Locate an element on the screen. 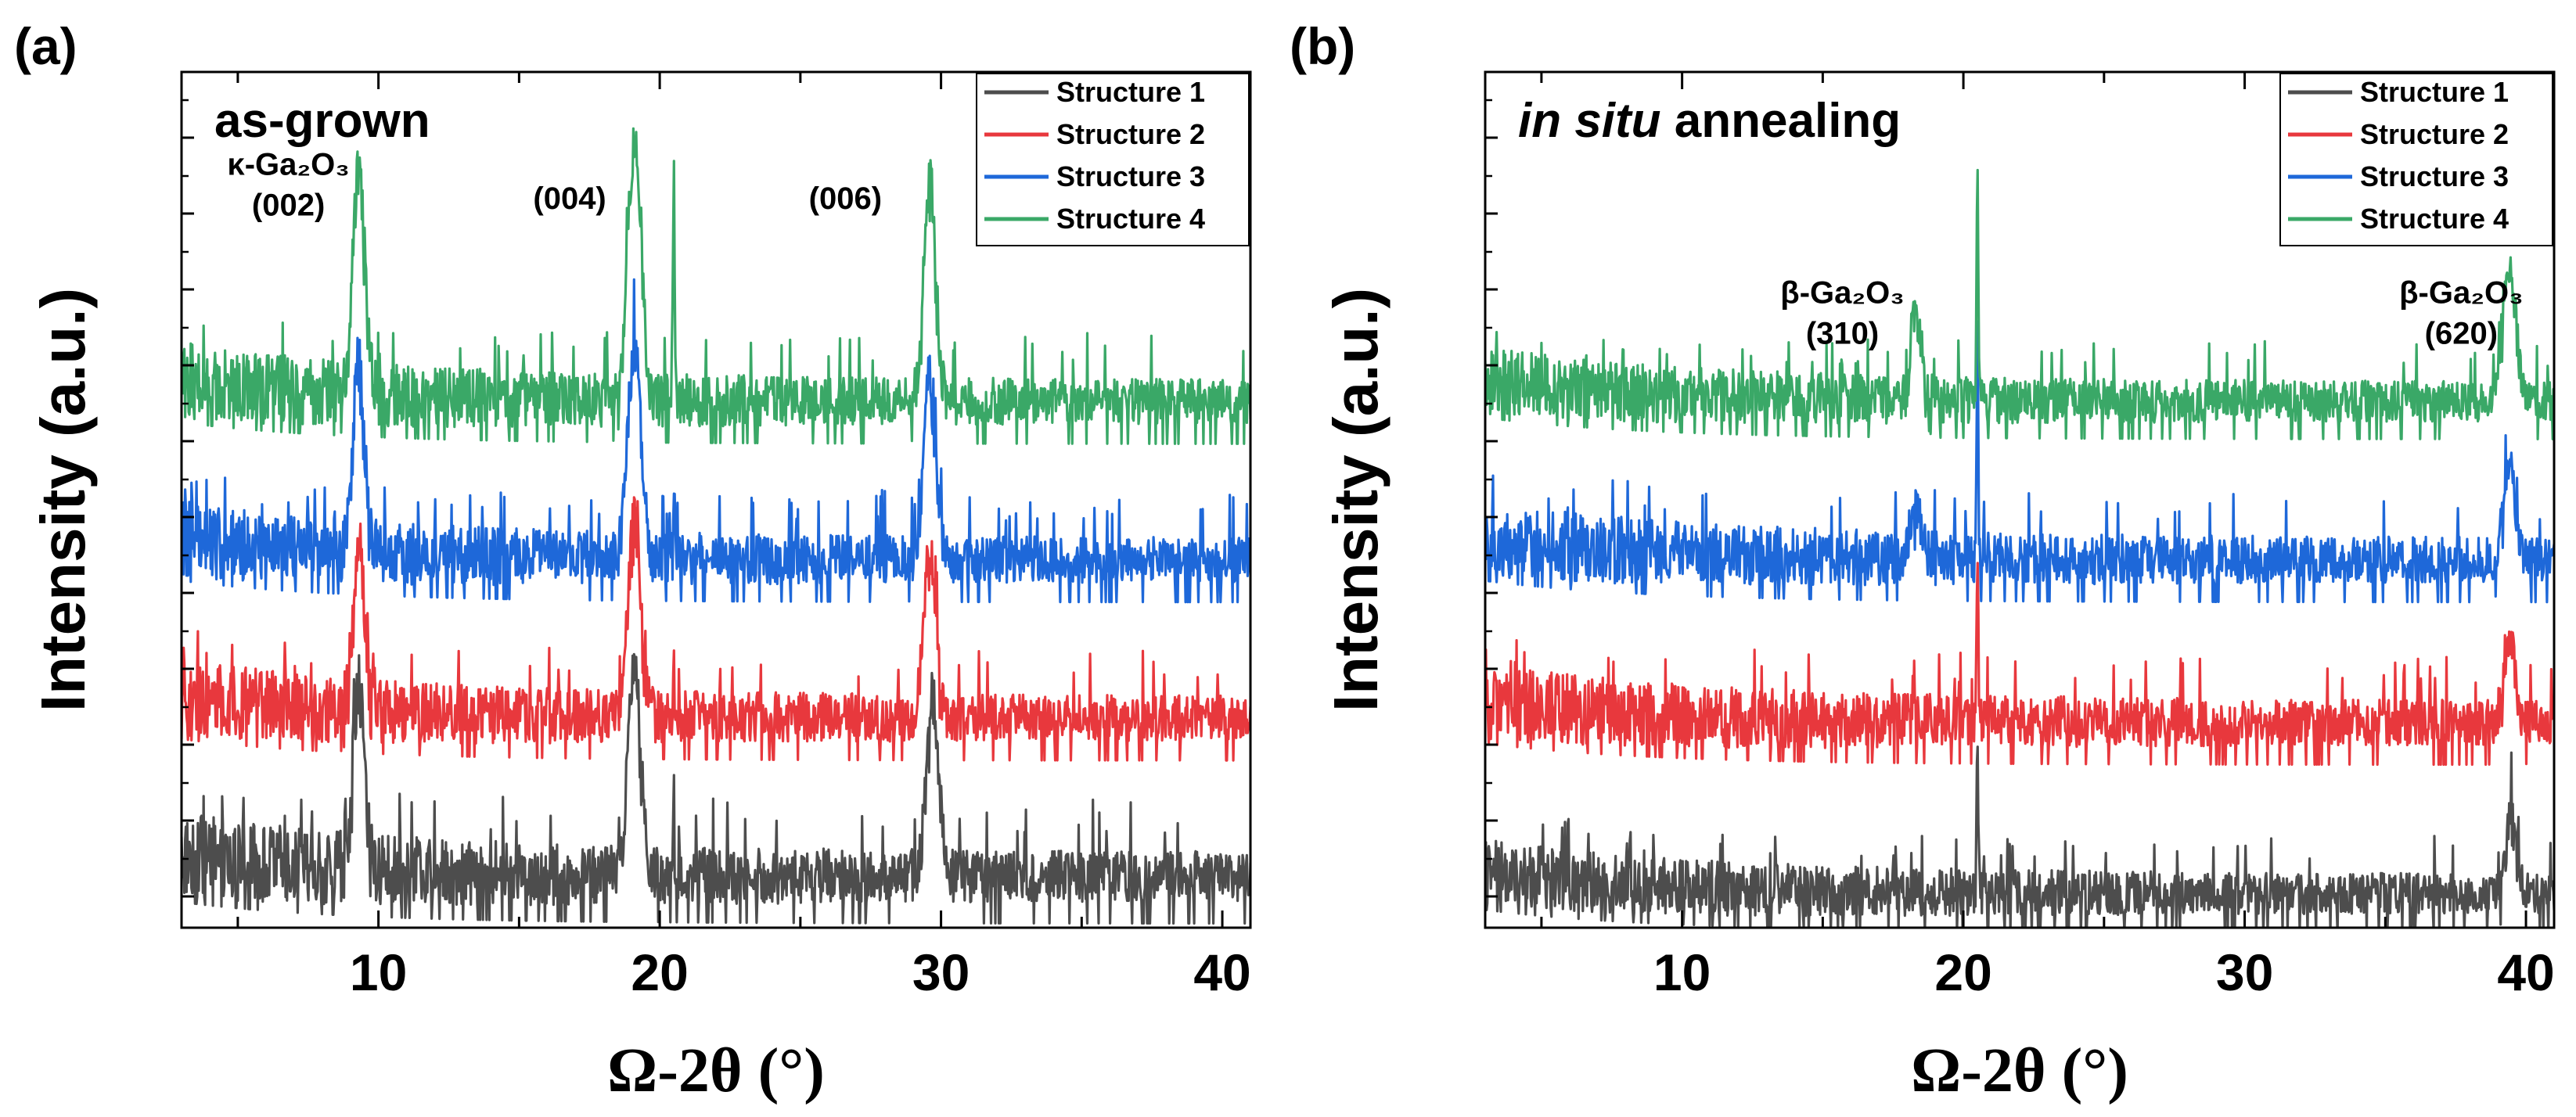 This screenshot has height=1117, width=2576. peak-annotation: (006) is located at coordinates (846, 198).